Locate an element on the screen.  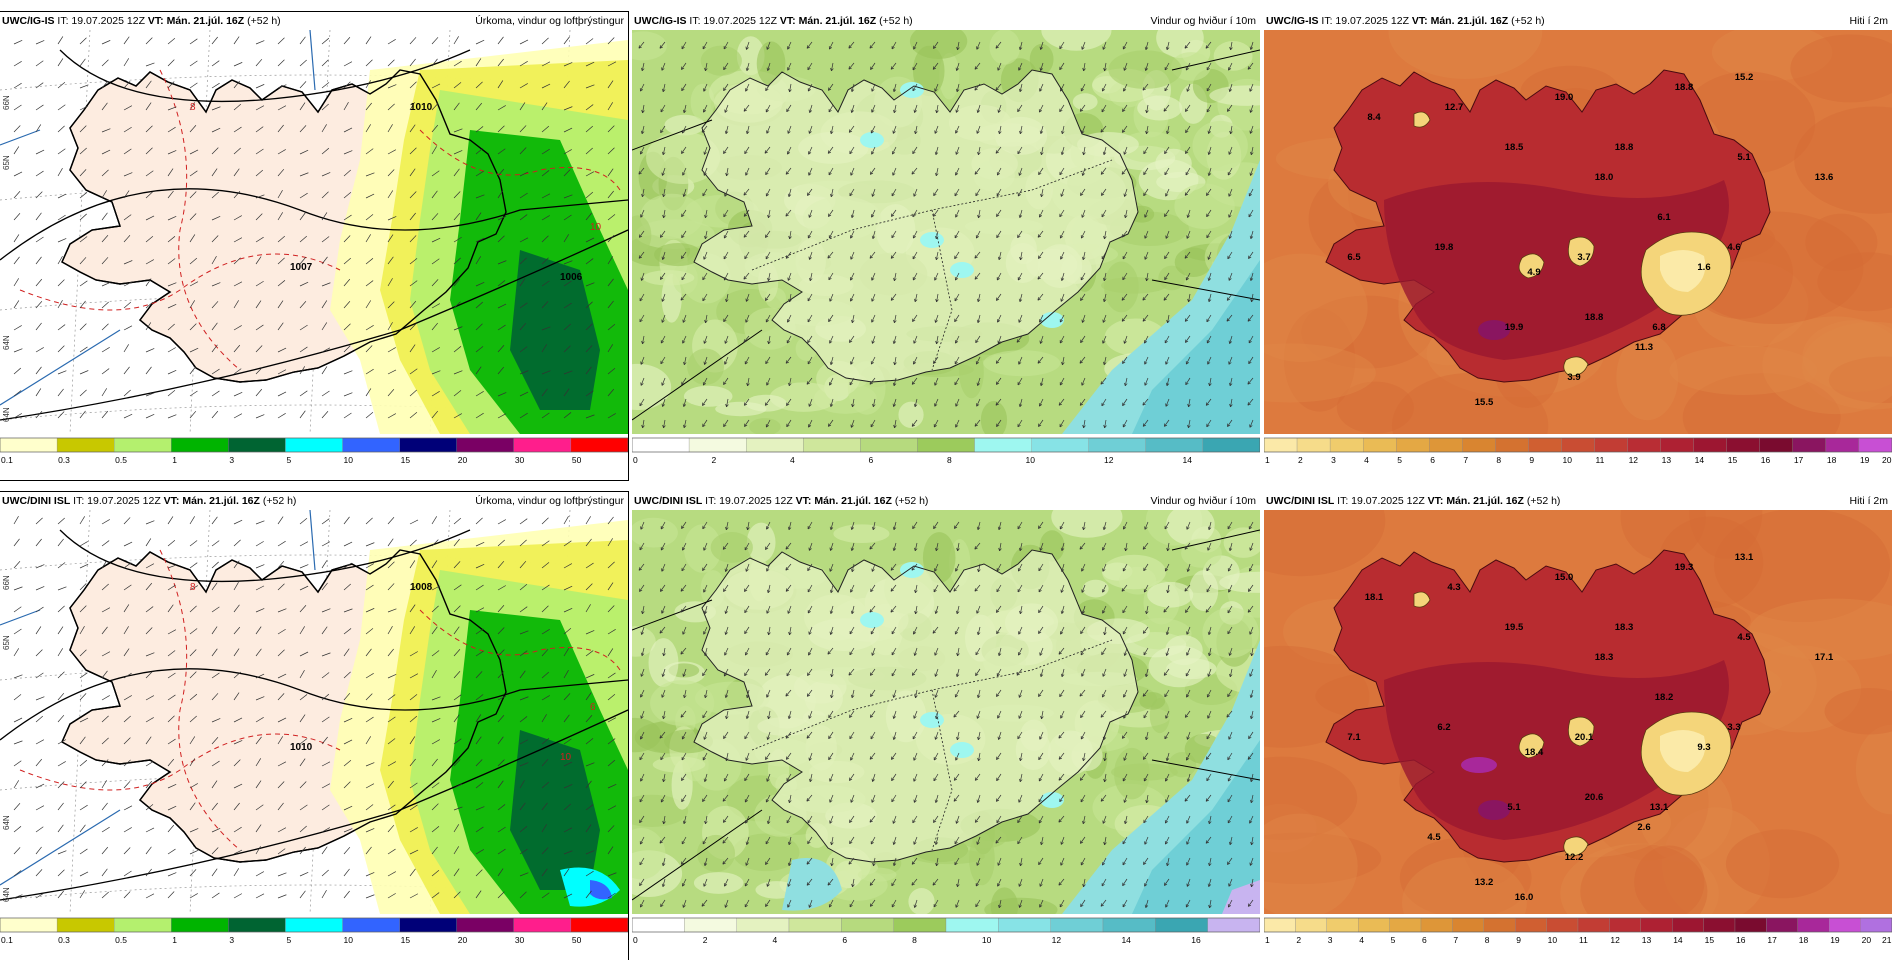
hot-spot is located at coordinates (1479, 765).